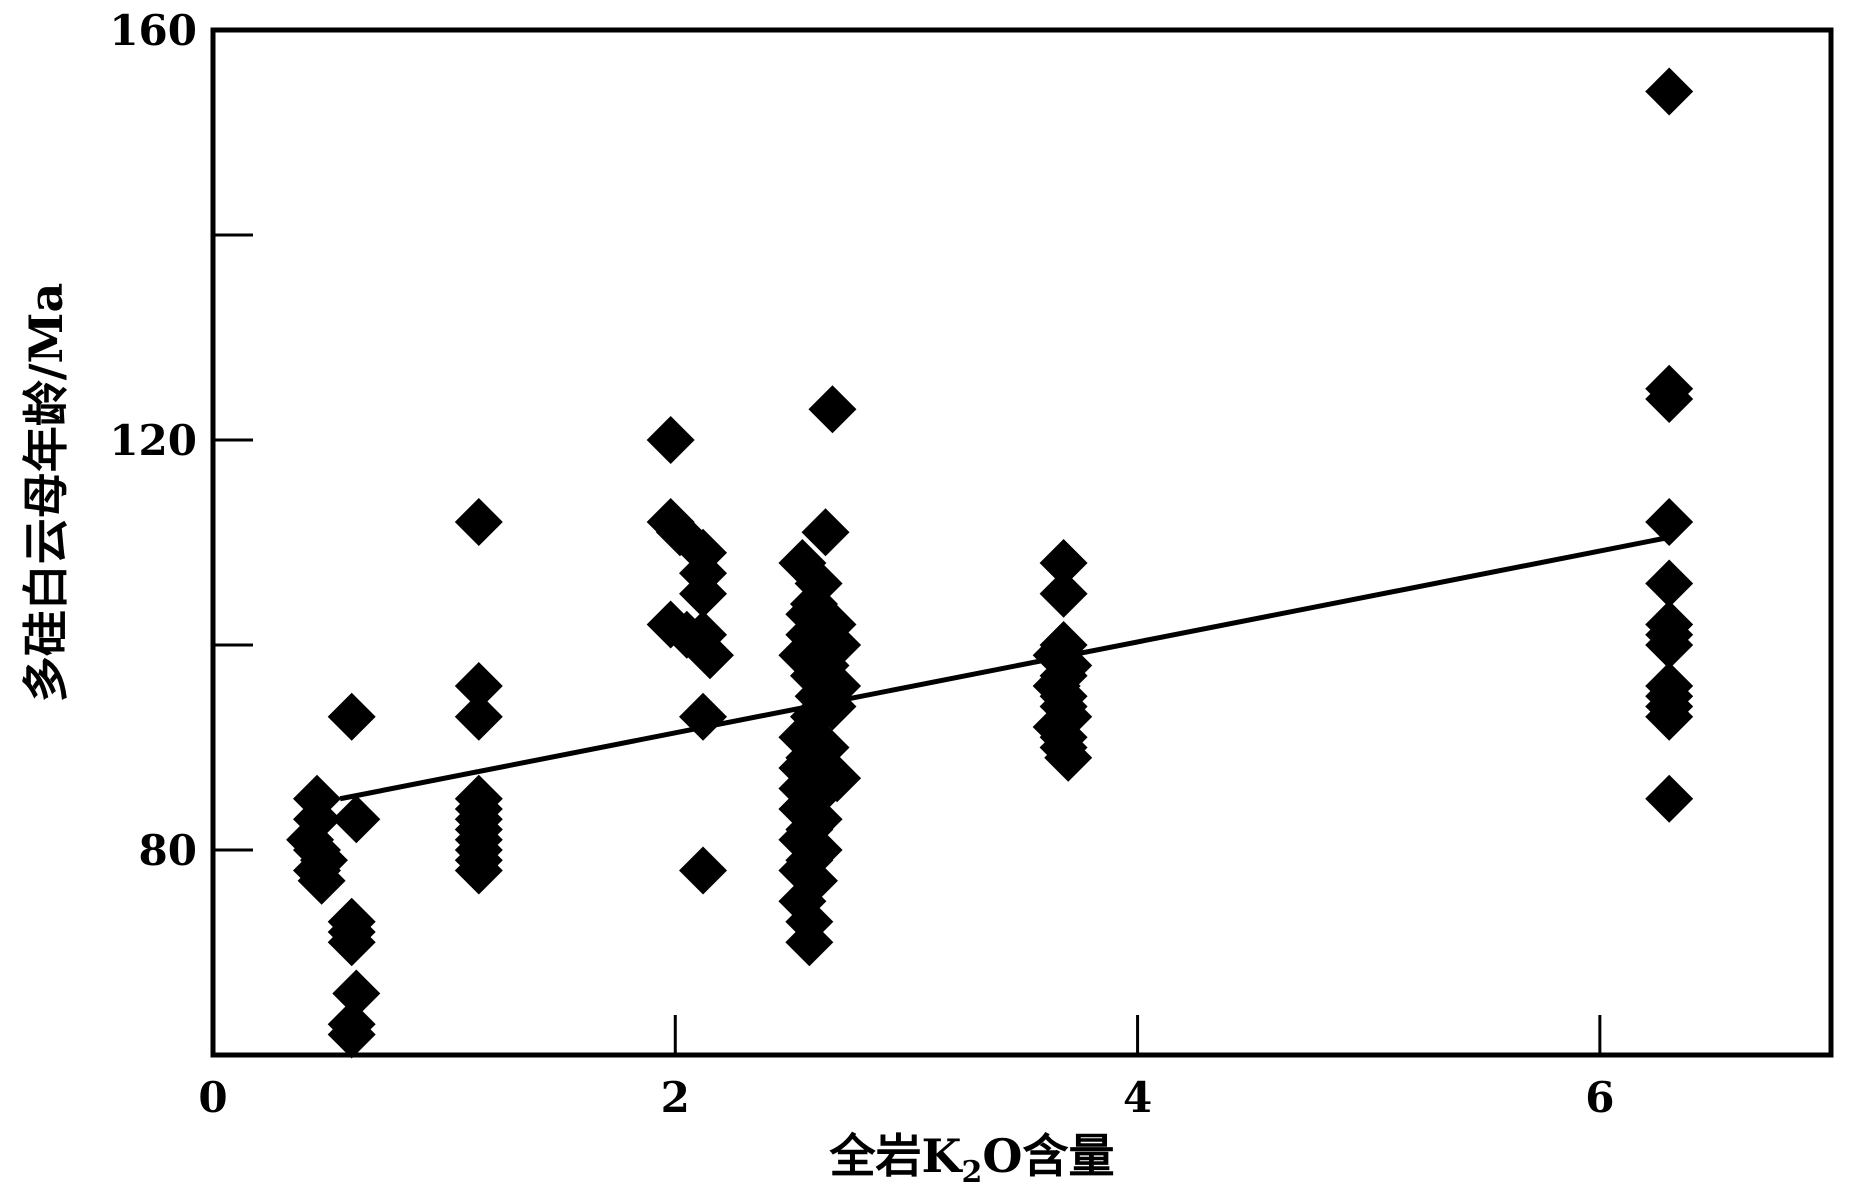  What do you see at coordinates (896, 1156) in the screenshot?
I see `x-axis-title-main: 全岩K` at bounding box center [896, 1156].